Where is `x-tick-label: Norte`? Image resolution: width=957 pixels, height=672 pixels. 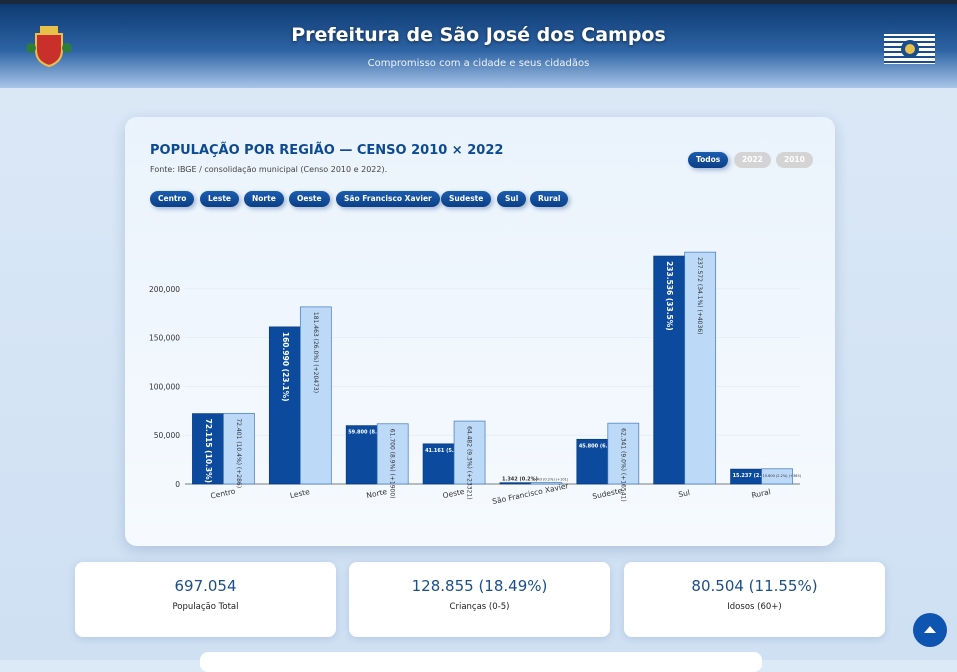
x-tick-label: Norte is located at coordinates (377, 493).